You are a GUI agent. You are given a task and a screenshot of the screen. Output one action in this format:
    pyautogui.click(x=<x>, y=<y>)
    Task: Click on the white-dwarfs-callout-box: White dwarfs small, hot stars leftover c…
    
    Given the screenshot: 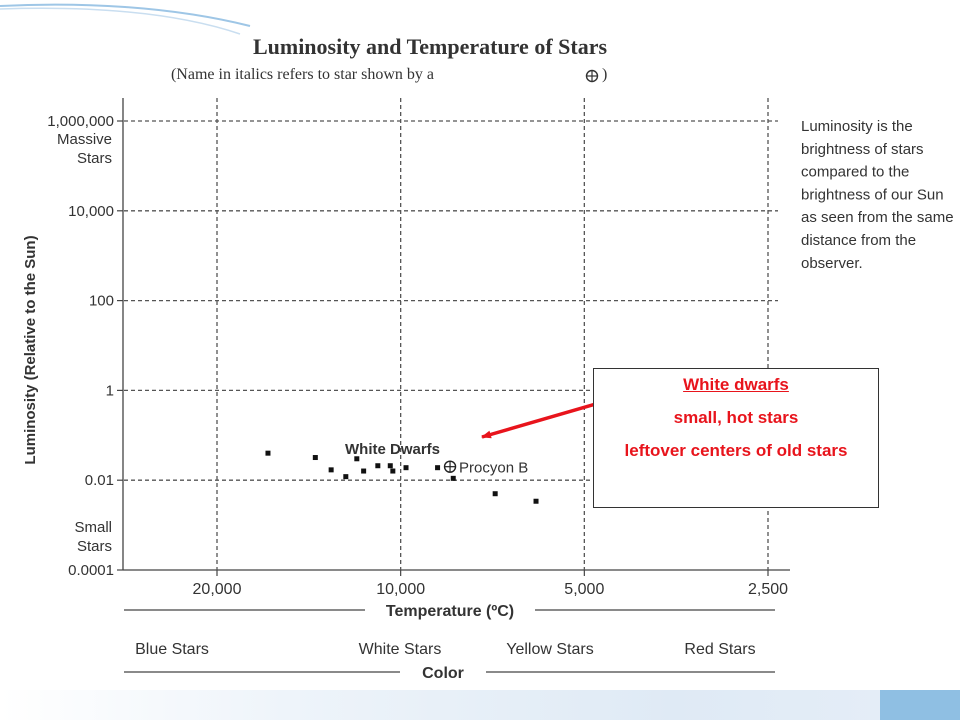 What is the action you would take?
    pyautogui.click(x=736, y=438)
    